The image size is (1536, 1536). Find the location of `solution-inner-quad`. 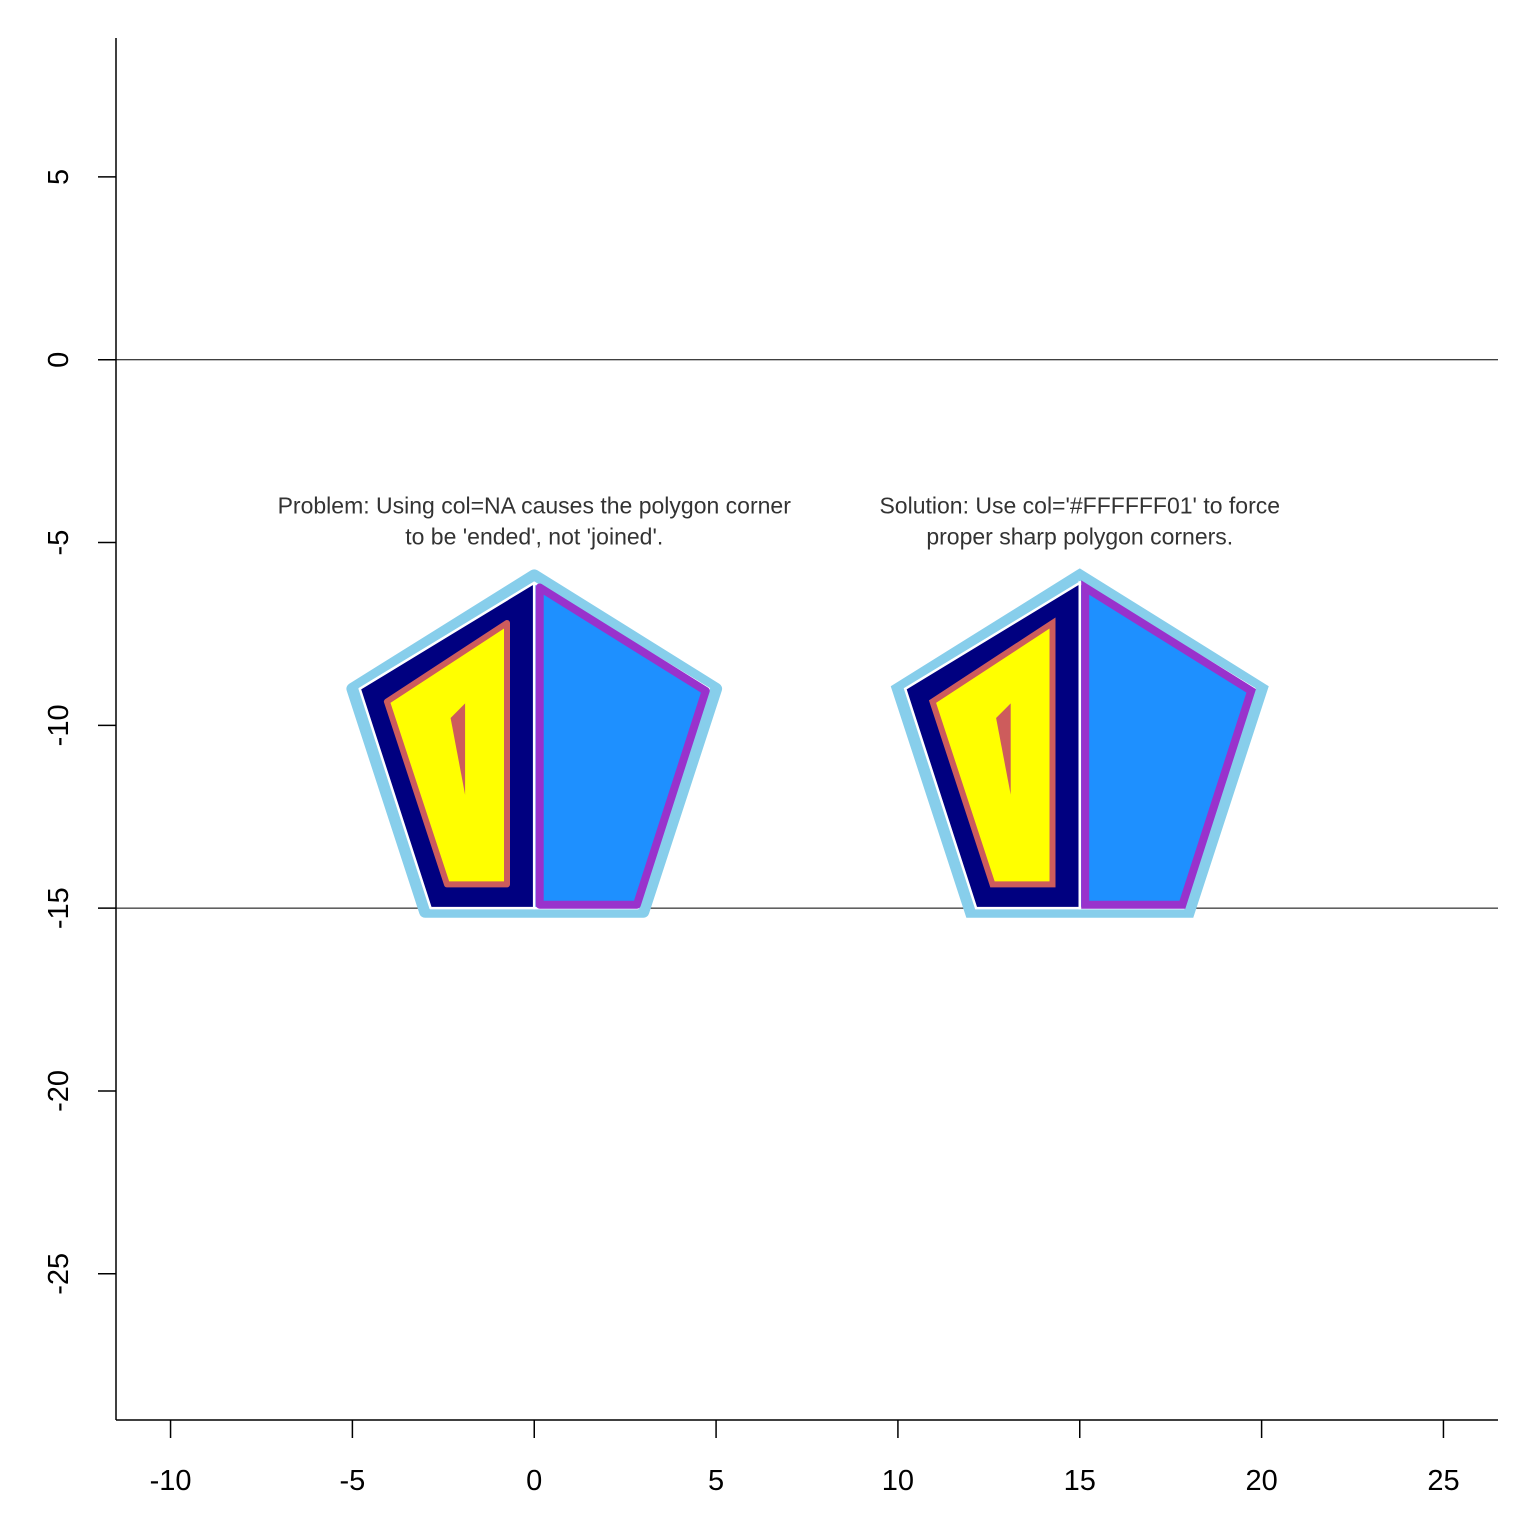

solution-inner-quad is located at coordinates (992, 752).